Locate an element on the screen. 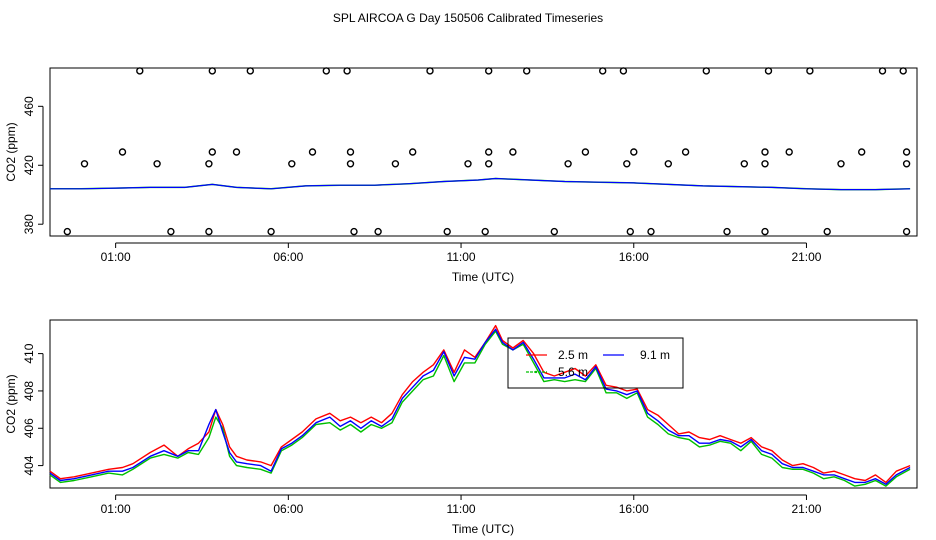 Image resolution: width=936 pixels, height=540 pixels. bottom-y-tick-label: 410 is located at coordinates (29, 353).